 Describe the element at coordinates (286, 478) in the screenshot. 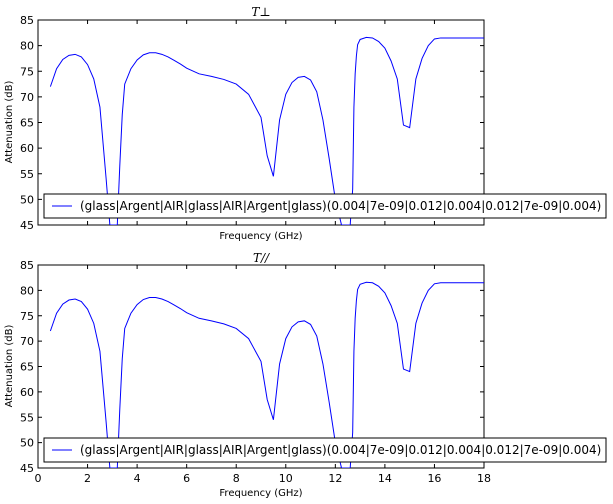

I see `x-tick-label: 10` at that location.